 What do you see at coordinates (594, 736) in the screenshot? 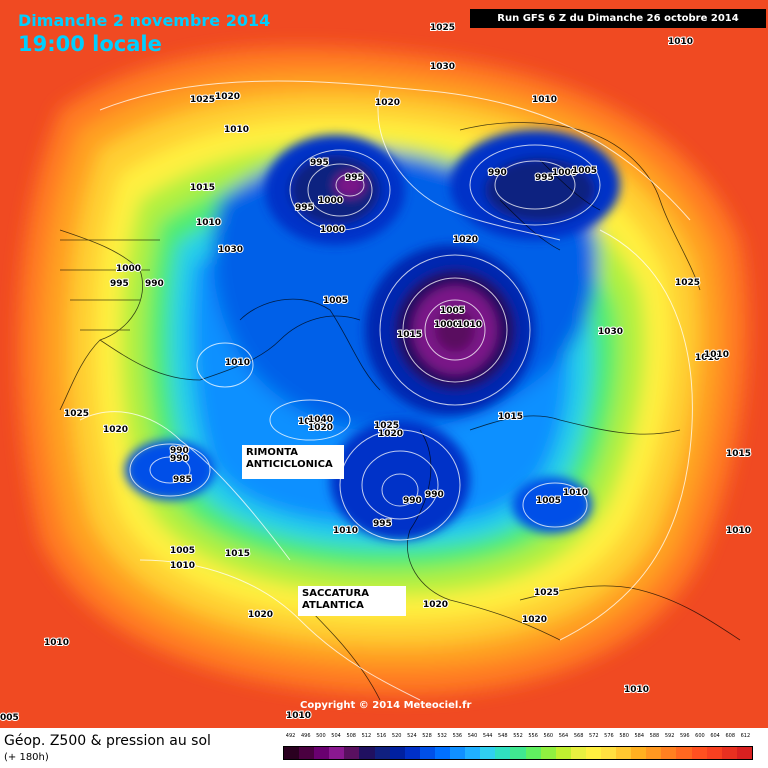
I see `scale-tick-label: 572` at bounding box center [594, 736].